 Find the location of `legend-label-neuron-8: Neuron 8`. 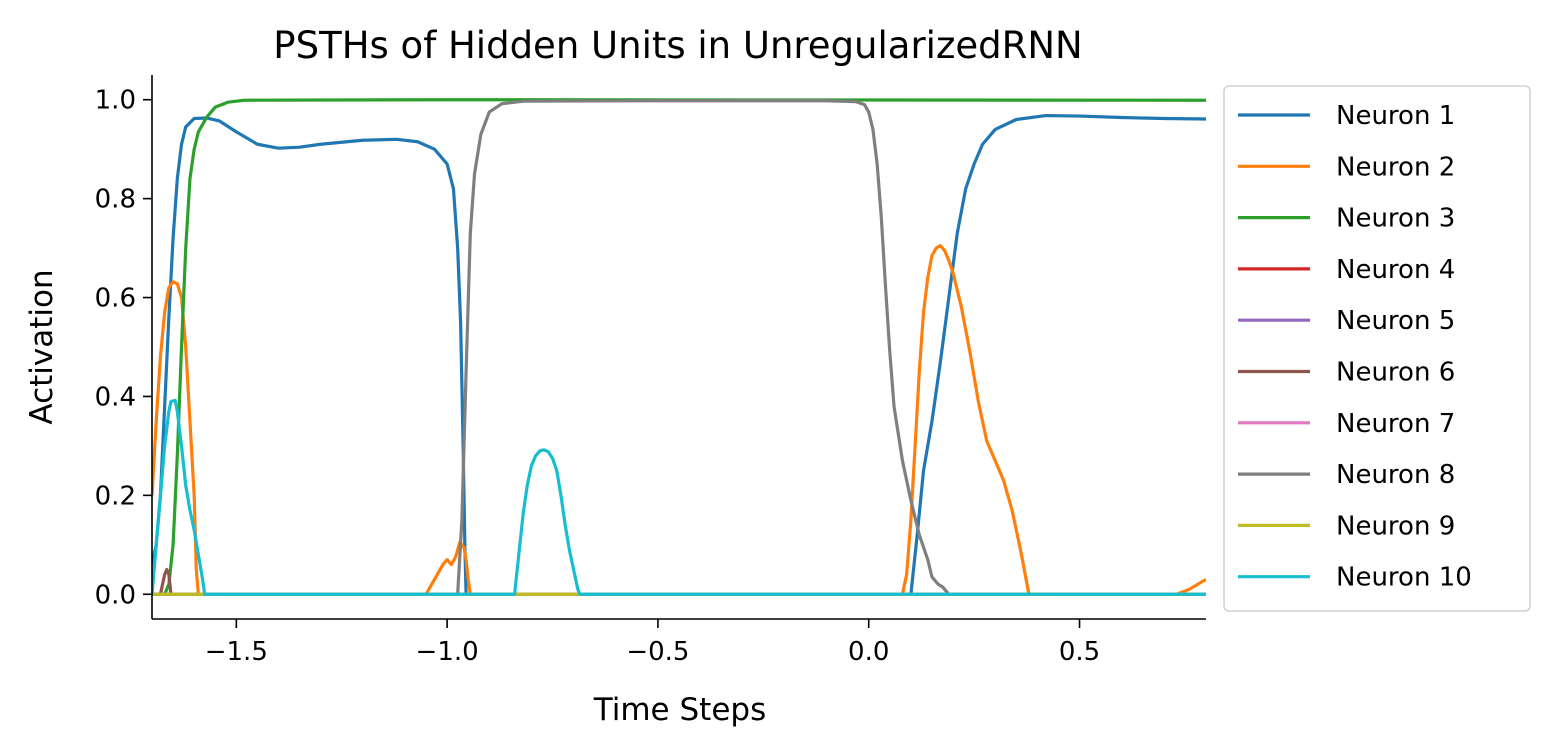

legend-label-neuron-8: Neuron 8 is located at coordinates (1395, 475).